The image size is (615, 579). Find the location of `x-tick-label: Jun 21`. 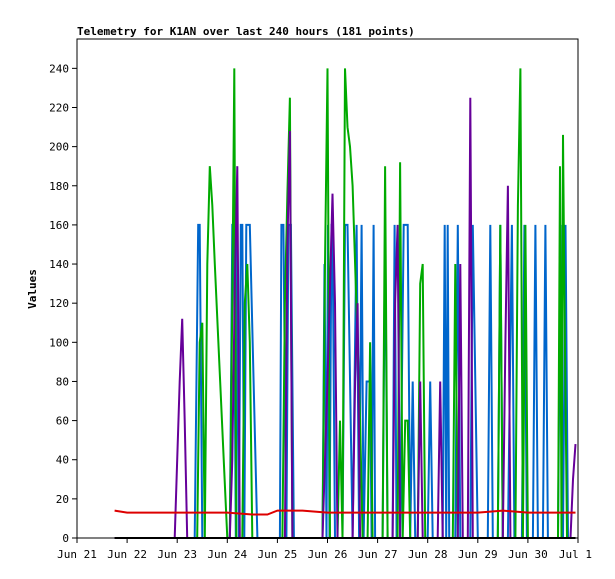

x-tick-label: Jun 21 is located at coordinates (77, 554).